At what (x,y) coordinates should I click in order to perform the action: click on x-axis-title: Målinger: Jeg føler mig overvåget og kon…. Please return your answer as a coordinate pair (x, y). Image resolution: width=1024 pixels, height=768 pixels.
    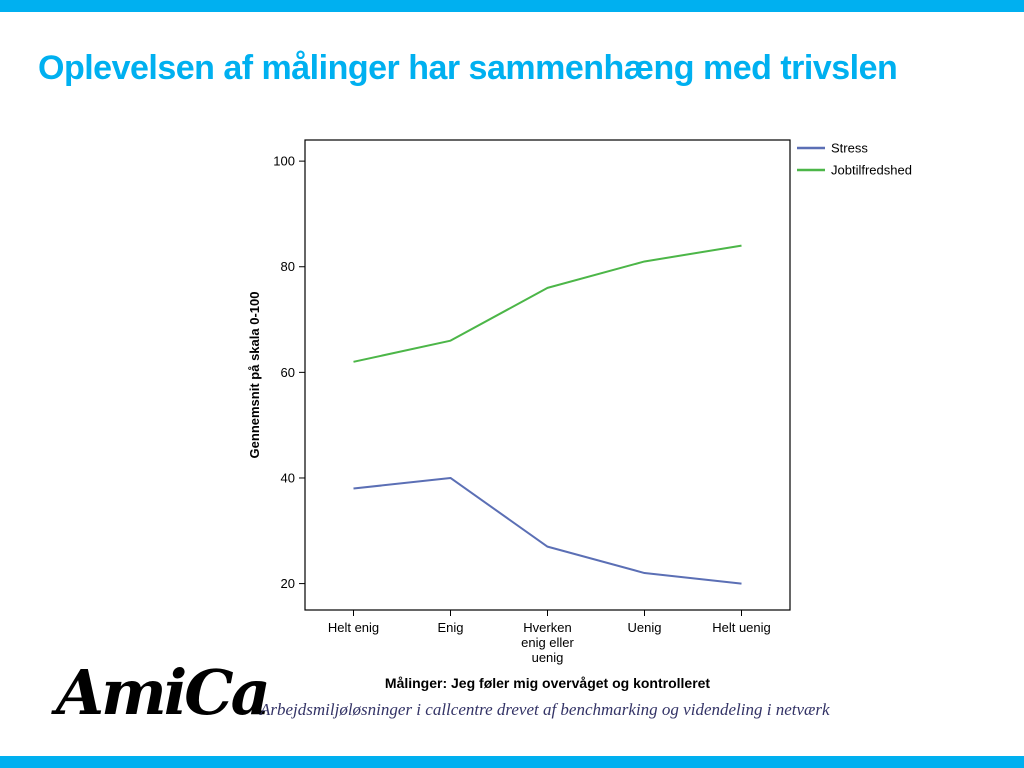
    Looking at the image, I should click on (548, 683).